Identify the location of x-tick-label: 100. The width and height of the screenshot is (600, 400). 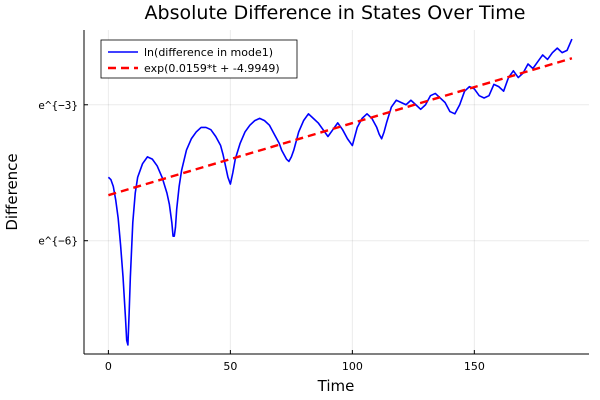
(352, 366).